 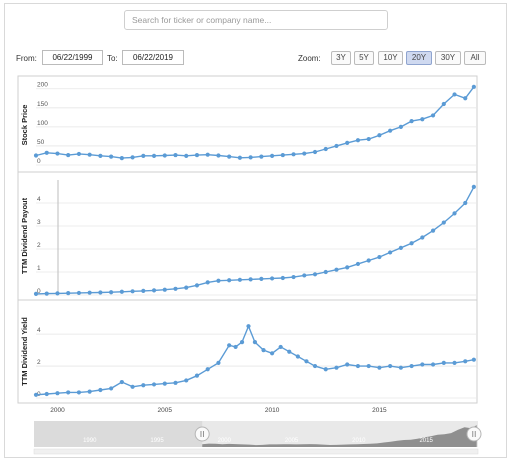 I want to click on zoom-5y-button: 5Y, so click(x=364, y=58).